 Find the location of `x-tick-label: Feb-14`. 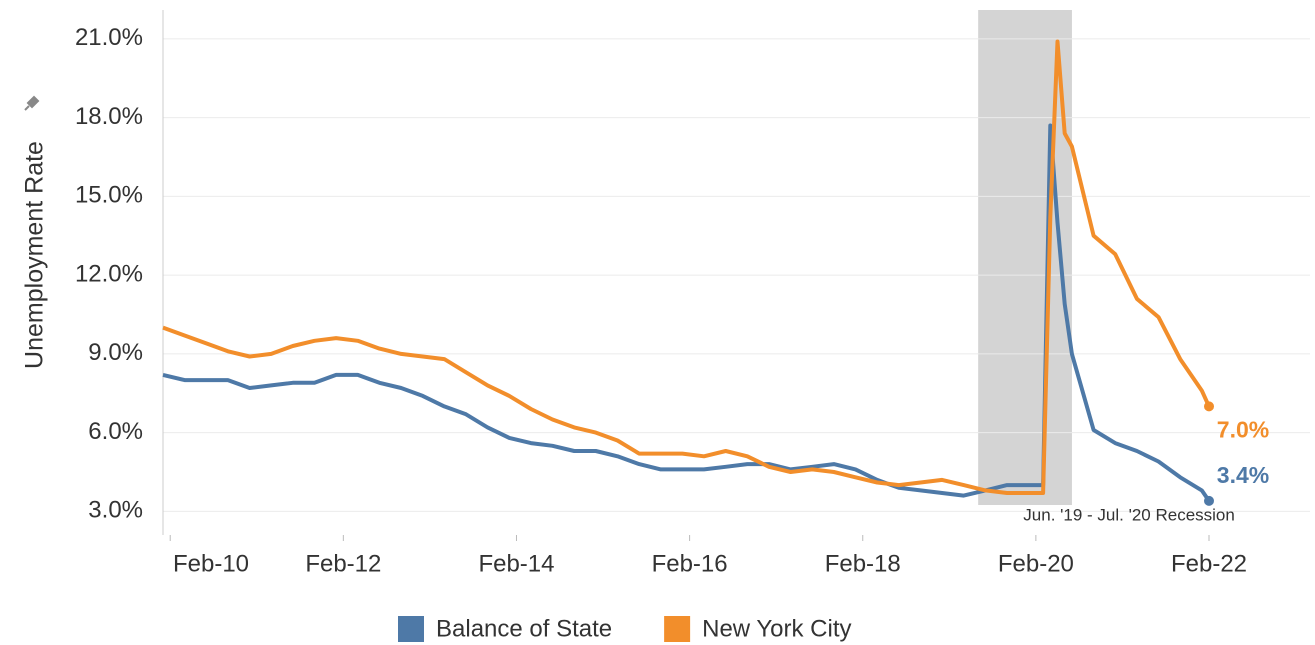

x-tick-label: Feb-14 is located at coordinates (516, 563).